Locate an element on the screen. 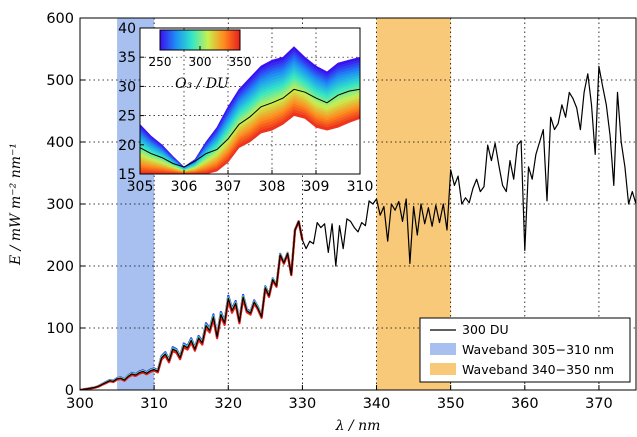  inset-x-tick-label: 306 is located at coordinates (184, 187).